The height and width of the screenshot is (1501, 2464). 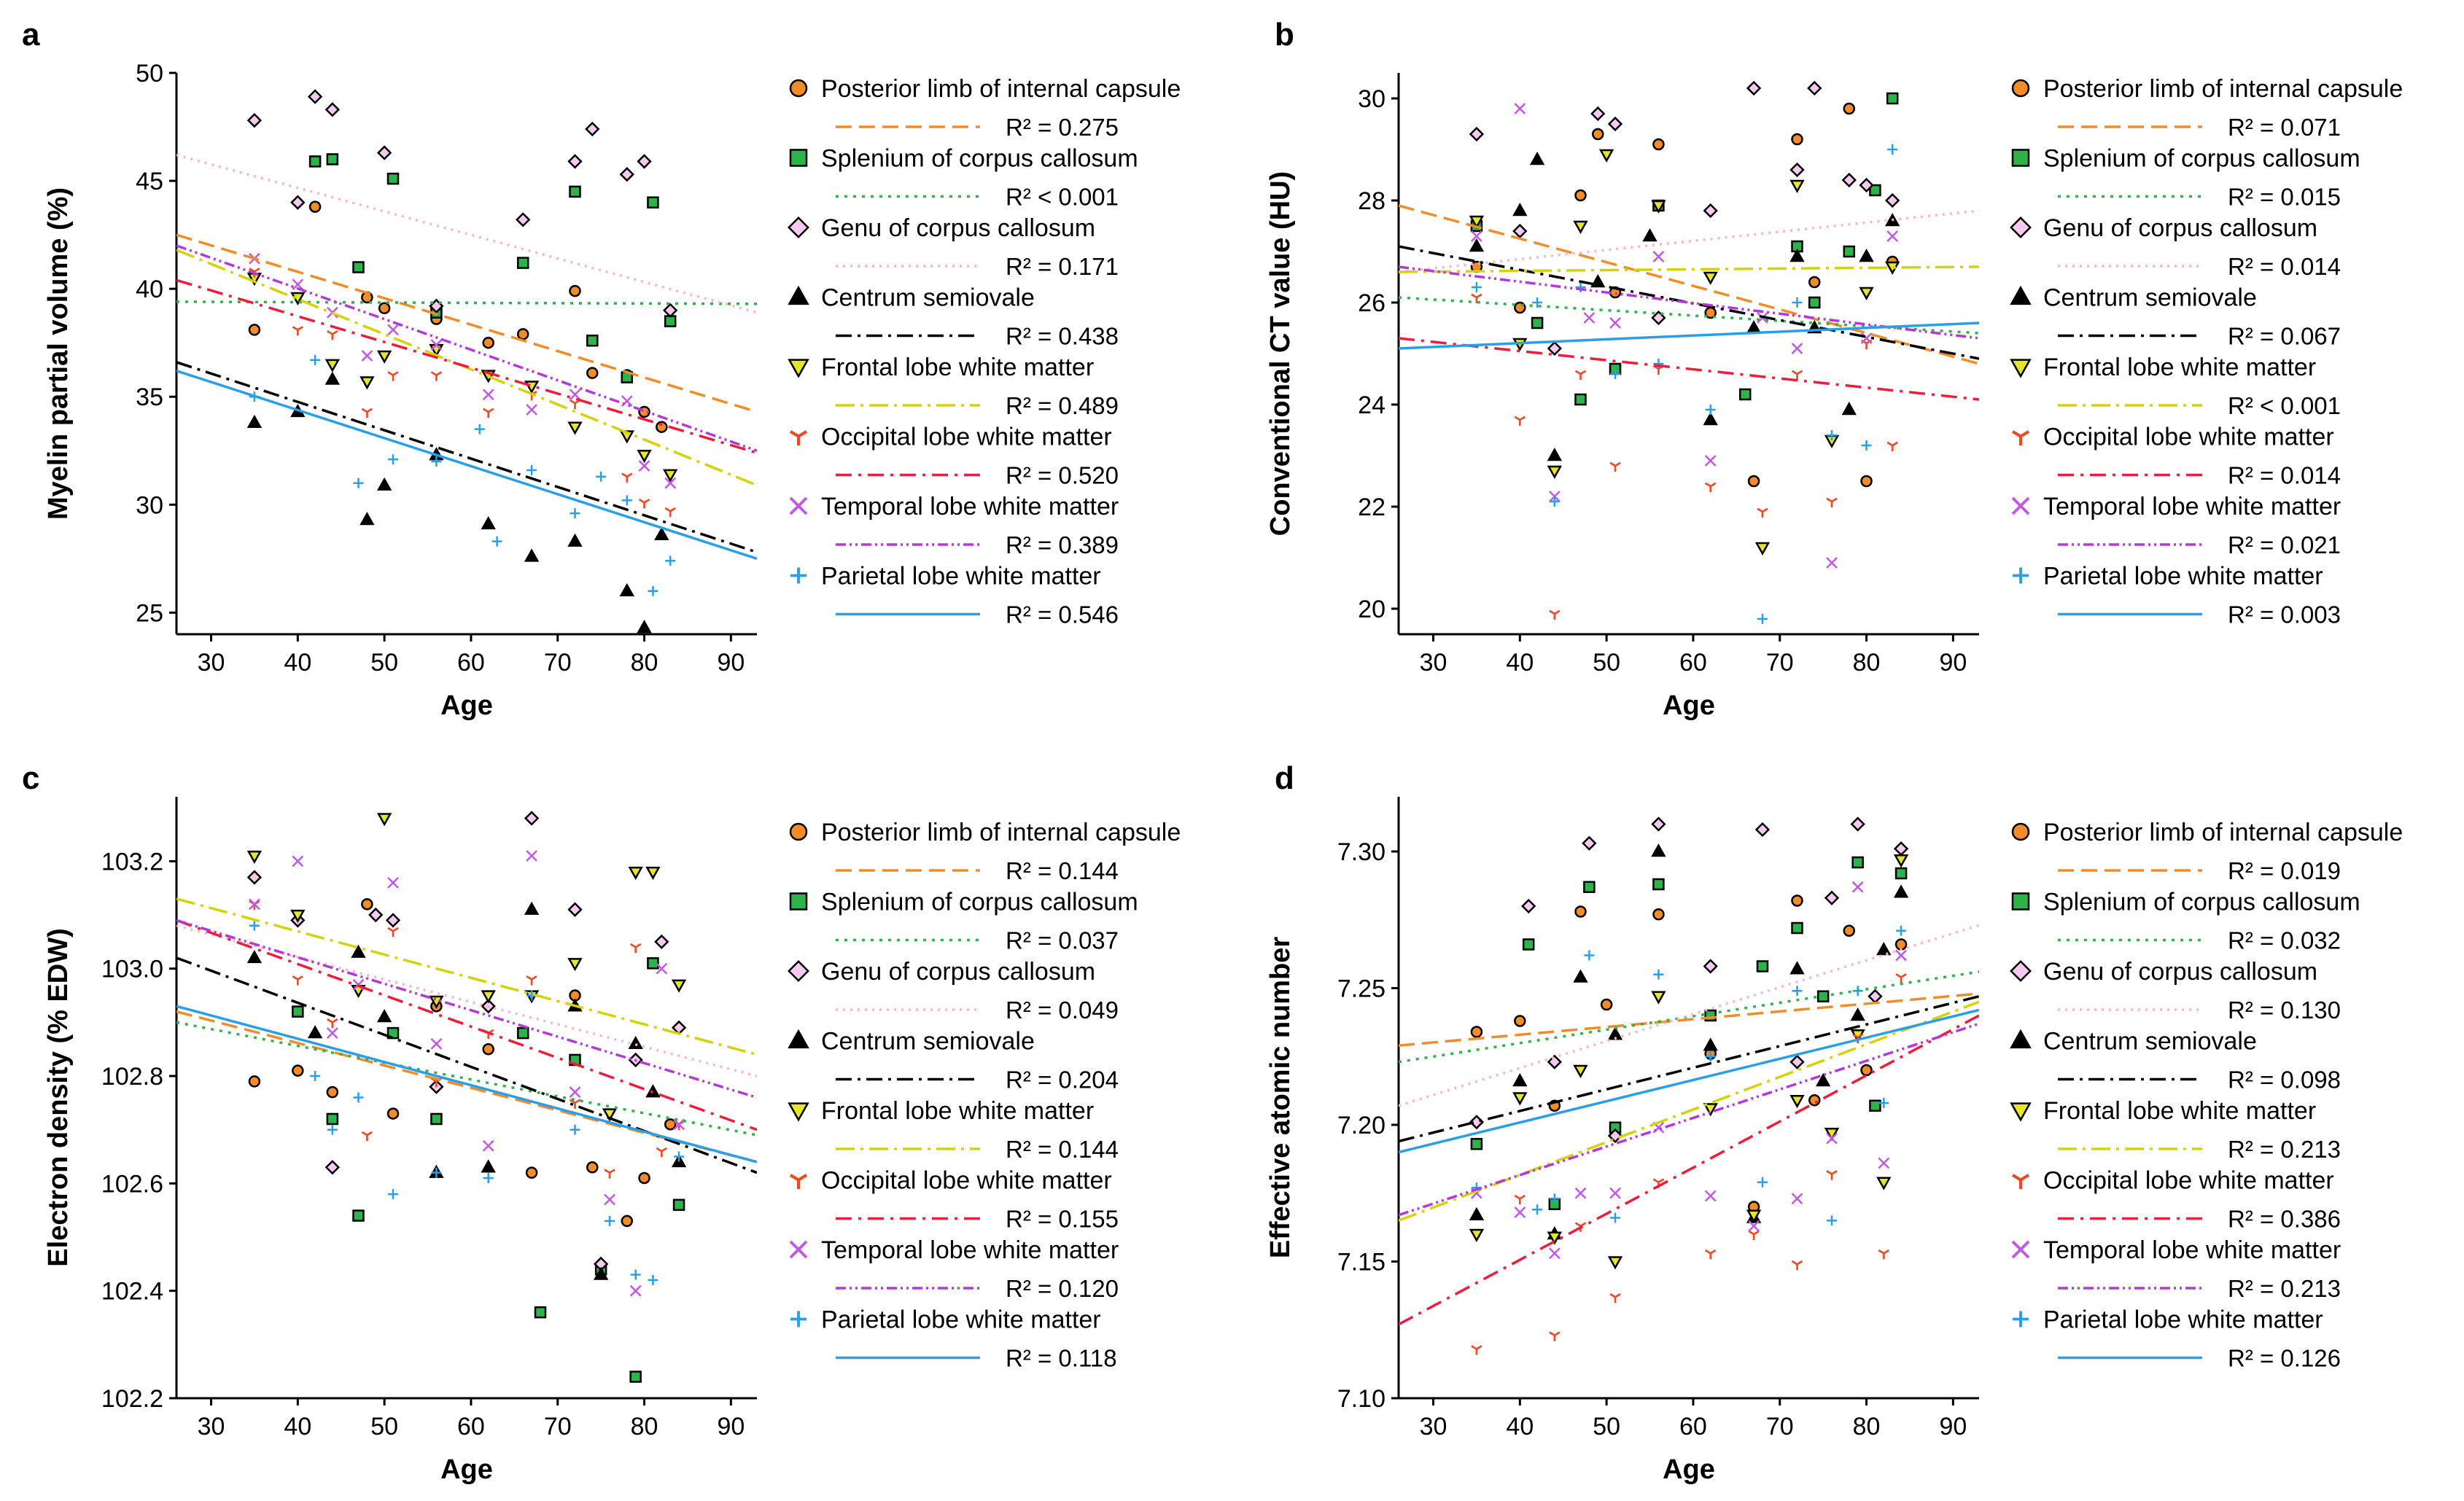 What do you see at coordinates (2021, 901) in the screenshot?
I see `legend-marker-shape` at bounding box center [2021, 901].